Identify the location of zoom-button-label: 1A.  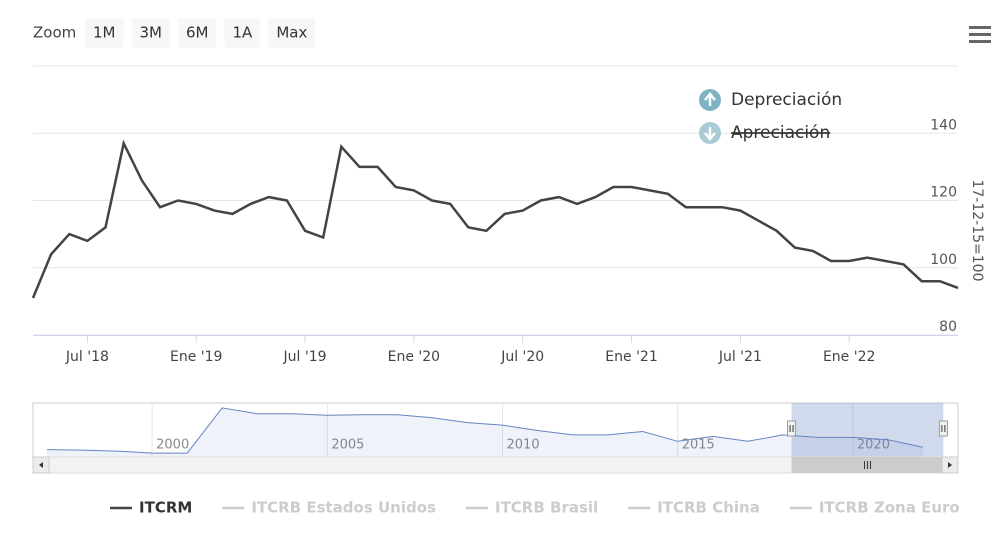
(243, 33).